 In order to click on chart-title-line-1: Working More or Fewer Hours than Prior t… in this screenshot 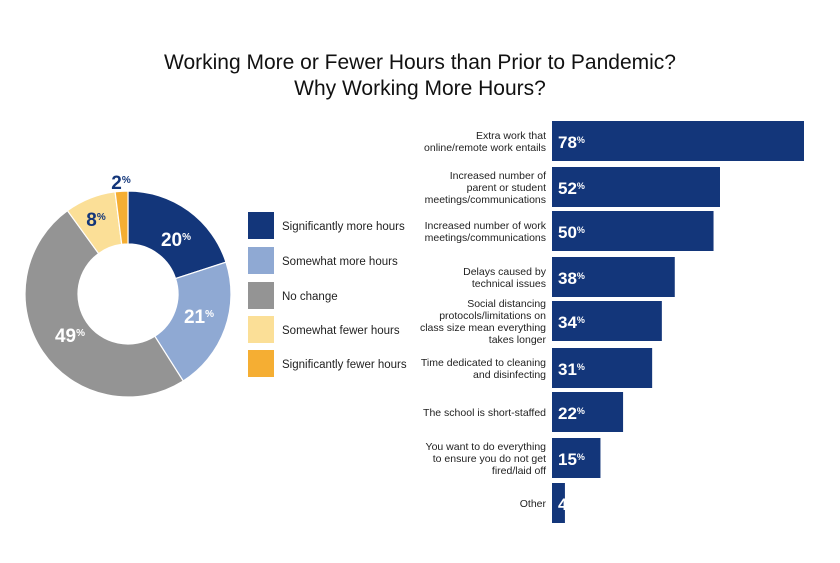, I will do `click(420, 62)`.